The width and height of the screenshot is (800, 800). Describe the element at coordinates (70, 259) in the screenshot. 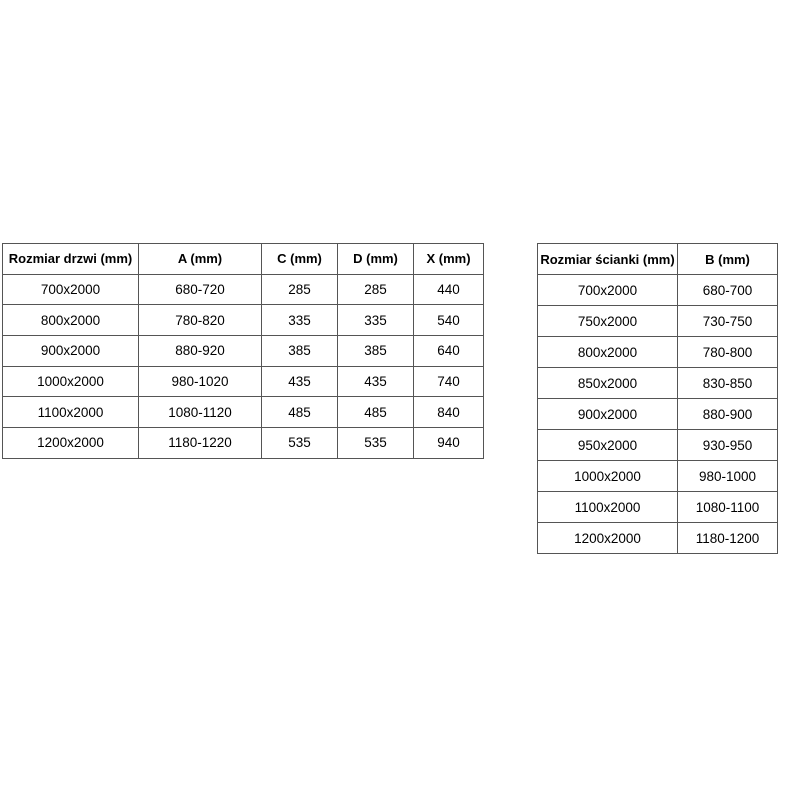

I see `door-header-size: Rozmiar drzwi (mm)` at that location.